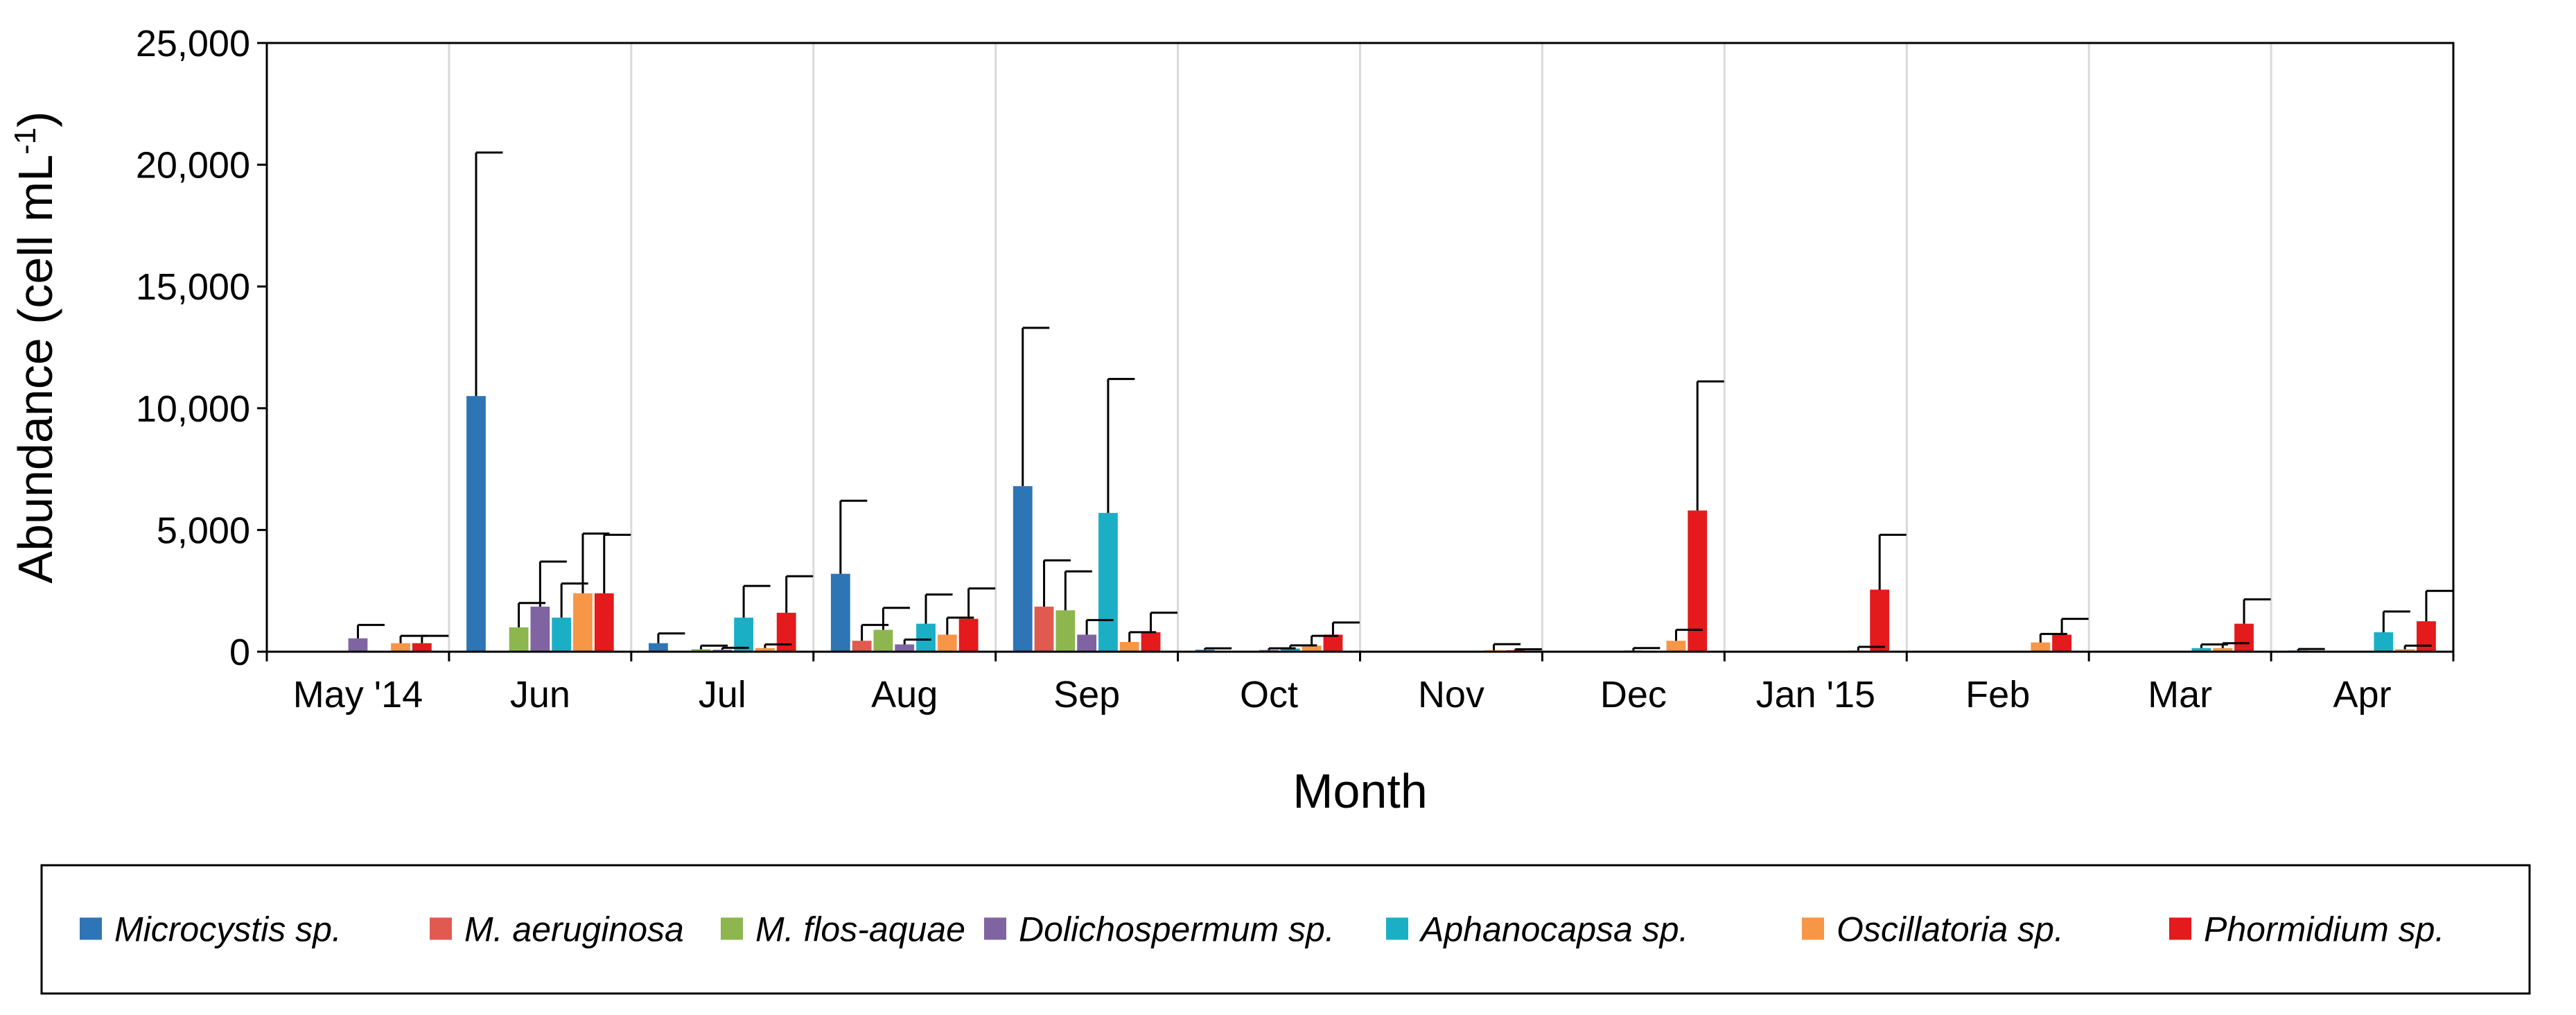 This screenshot has height=1015, width=2576. I want to click on x-tick-label: Jun, so click(540, 694).